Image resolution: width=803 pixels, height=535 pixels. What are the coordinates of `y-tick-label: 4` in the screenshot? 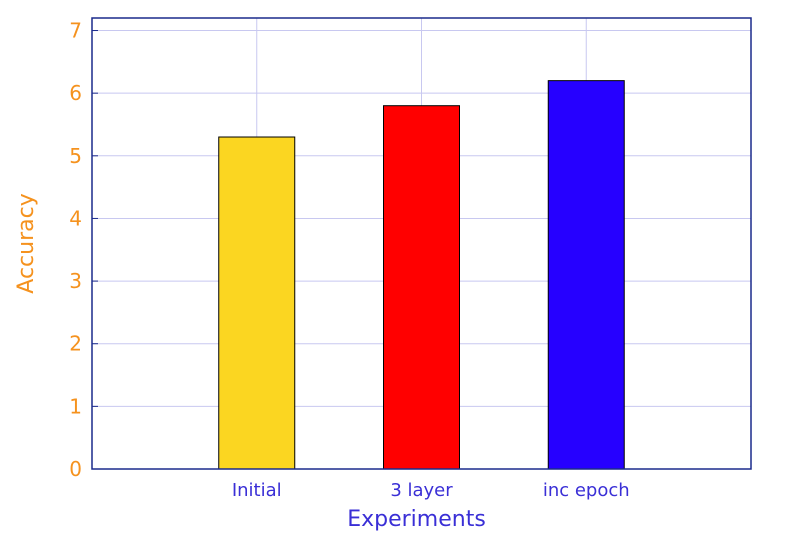 It's located at (75, 218).